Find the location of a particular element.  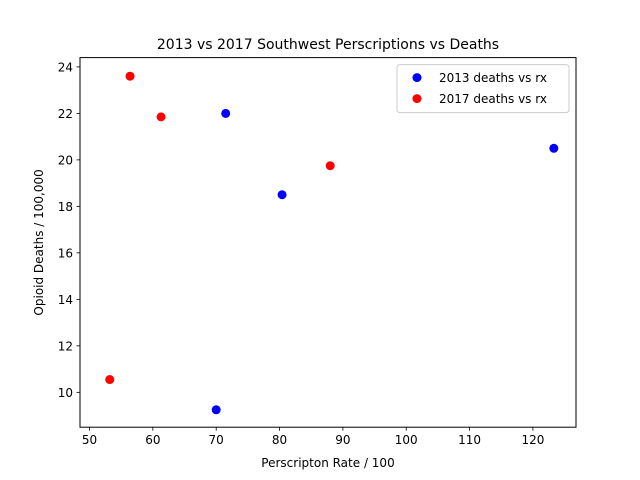

legend-label: 2013 deaths vs rx is located at coordinates (493, 78).